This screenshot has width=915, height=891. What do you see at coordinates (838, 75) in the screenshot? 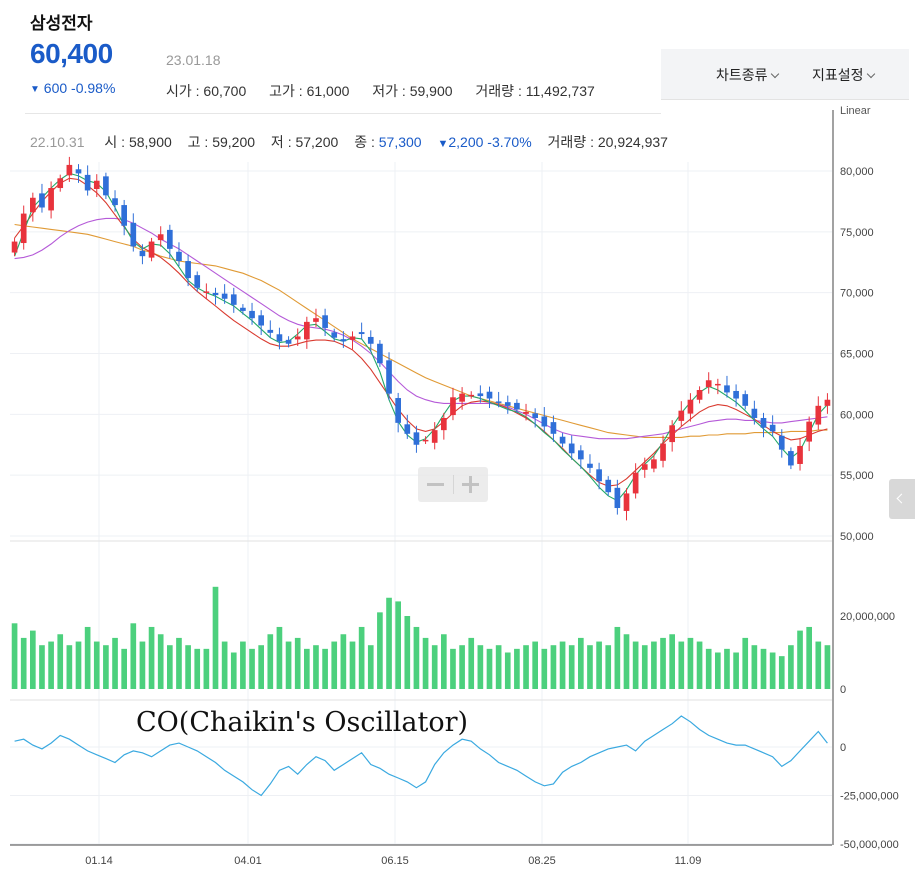
I see `indicator-settings-label: 지표설정` at bounding box center [838, 75].